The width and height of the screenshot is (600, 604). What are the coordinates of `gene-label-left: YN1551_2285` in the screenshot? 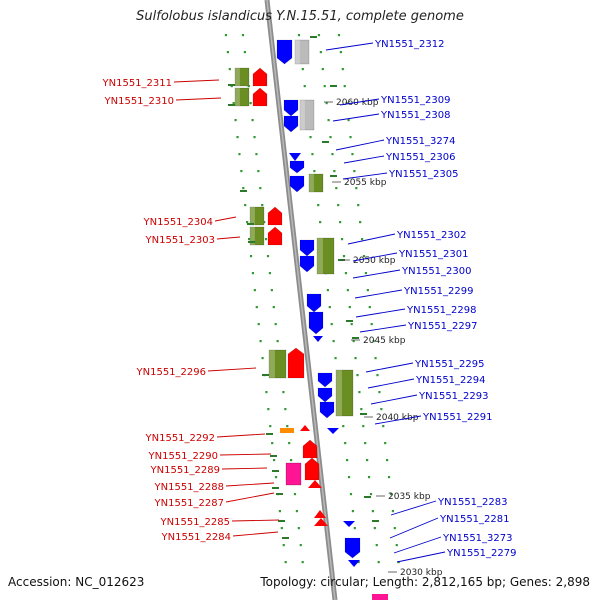 It's located at (195, 522).